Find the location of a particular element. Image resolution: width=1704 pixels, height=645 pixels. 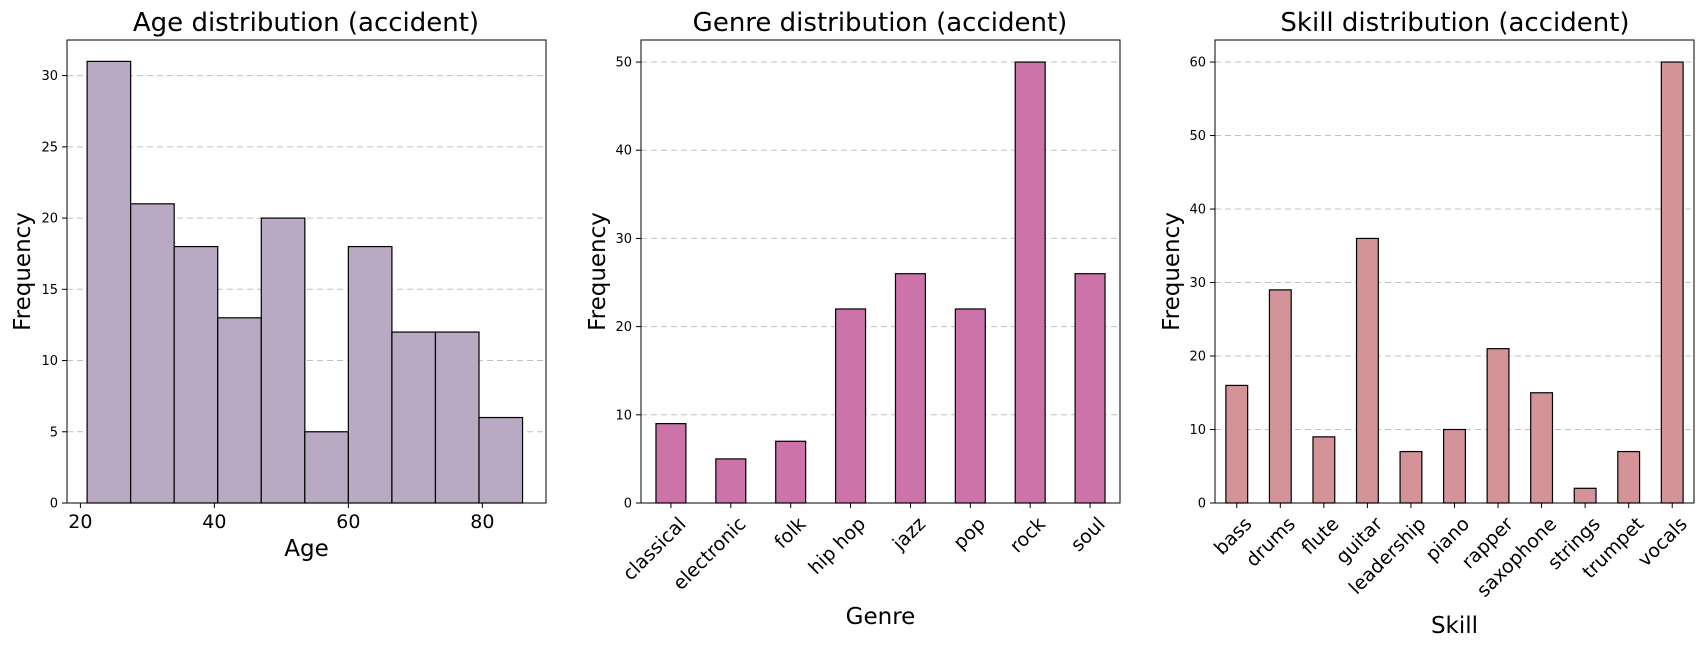

x-tick-label: soul is located at coordinates (1088, 534).